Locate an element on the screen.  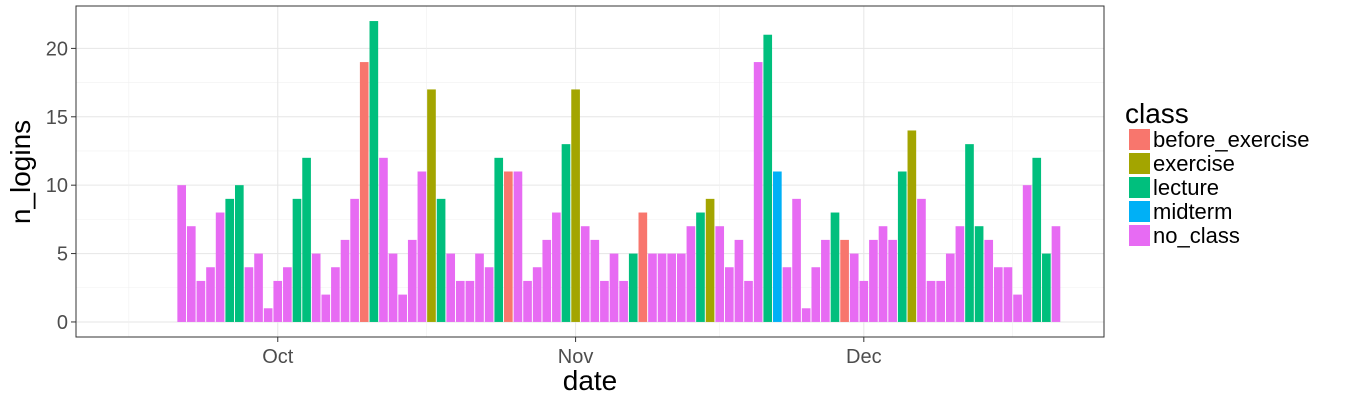
x-tick-label: Nov is located at coordinates (576, 357).